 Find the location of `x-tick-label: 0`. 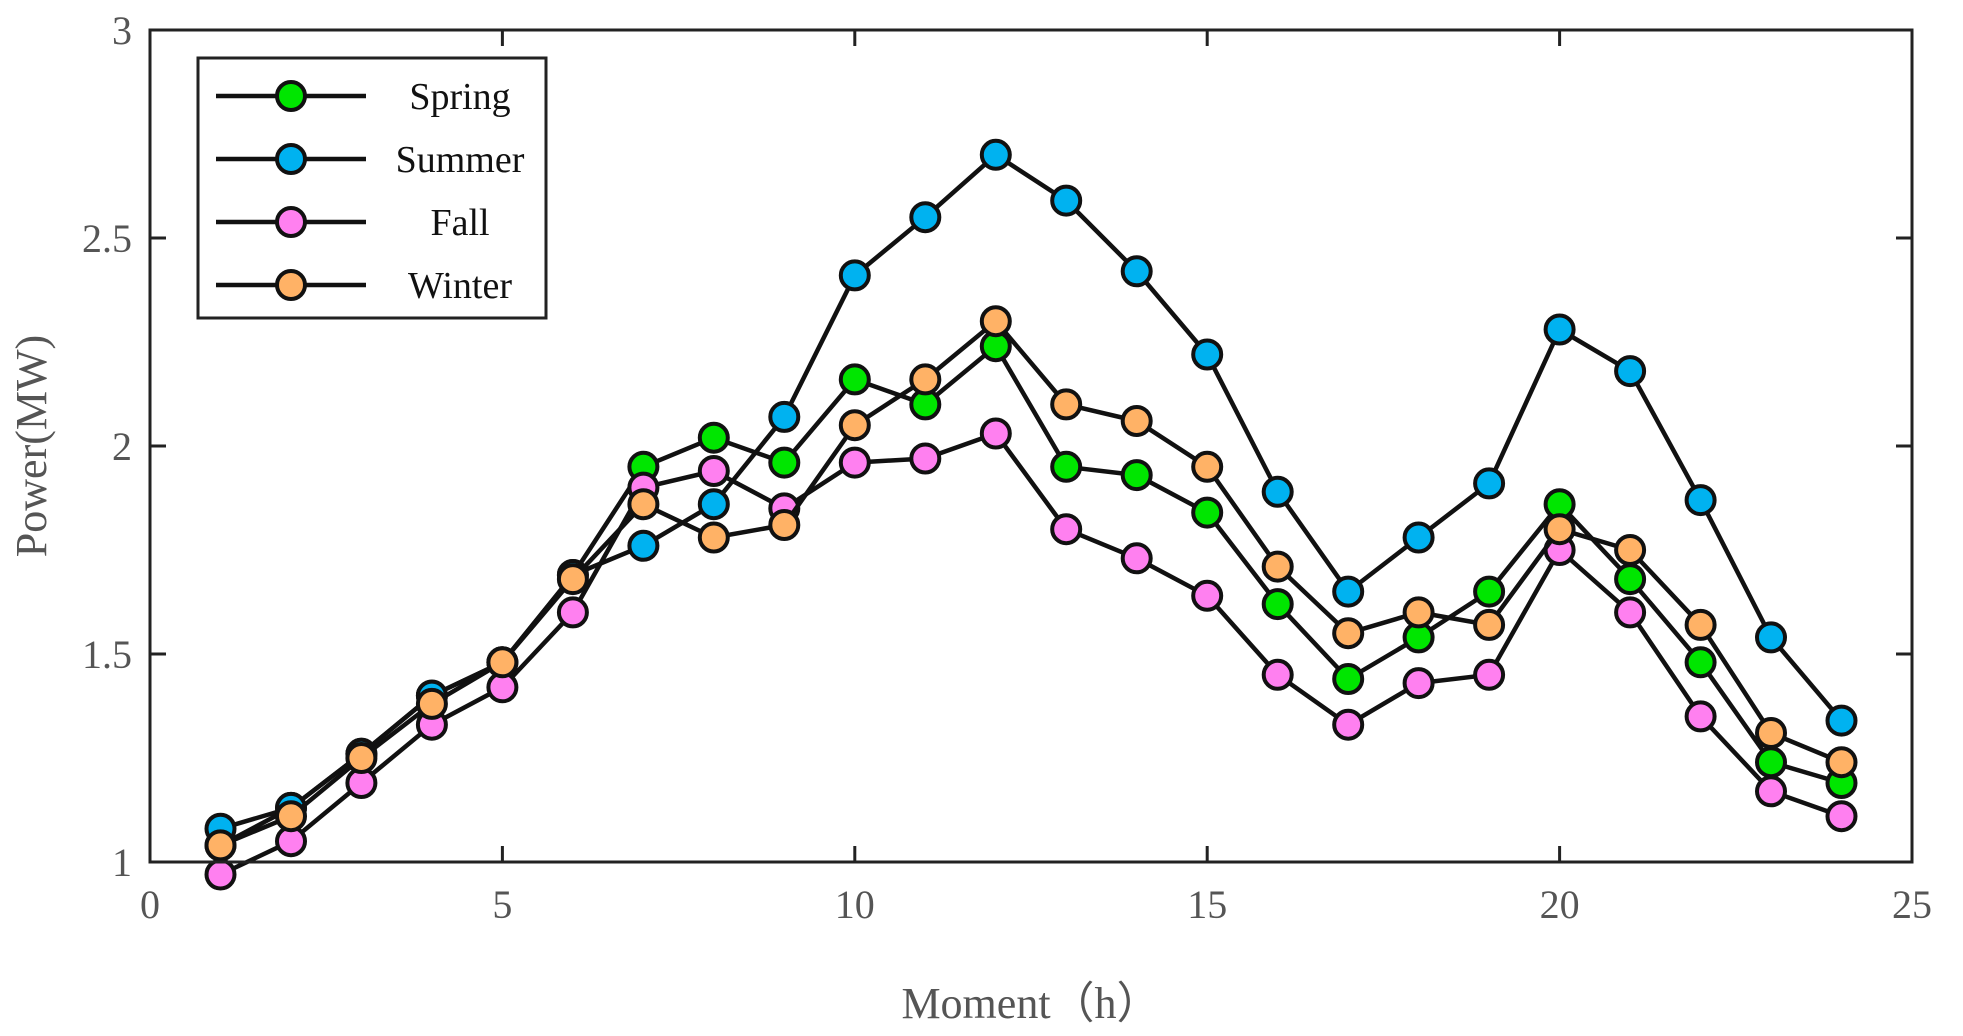

x-tick-label: 0 is located at coordinates (150, 904).